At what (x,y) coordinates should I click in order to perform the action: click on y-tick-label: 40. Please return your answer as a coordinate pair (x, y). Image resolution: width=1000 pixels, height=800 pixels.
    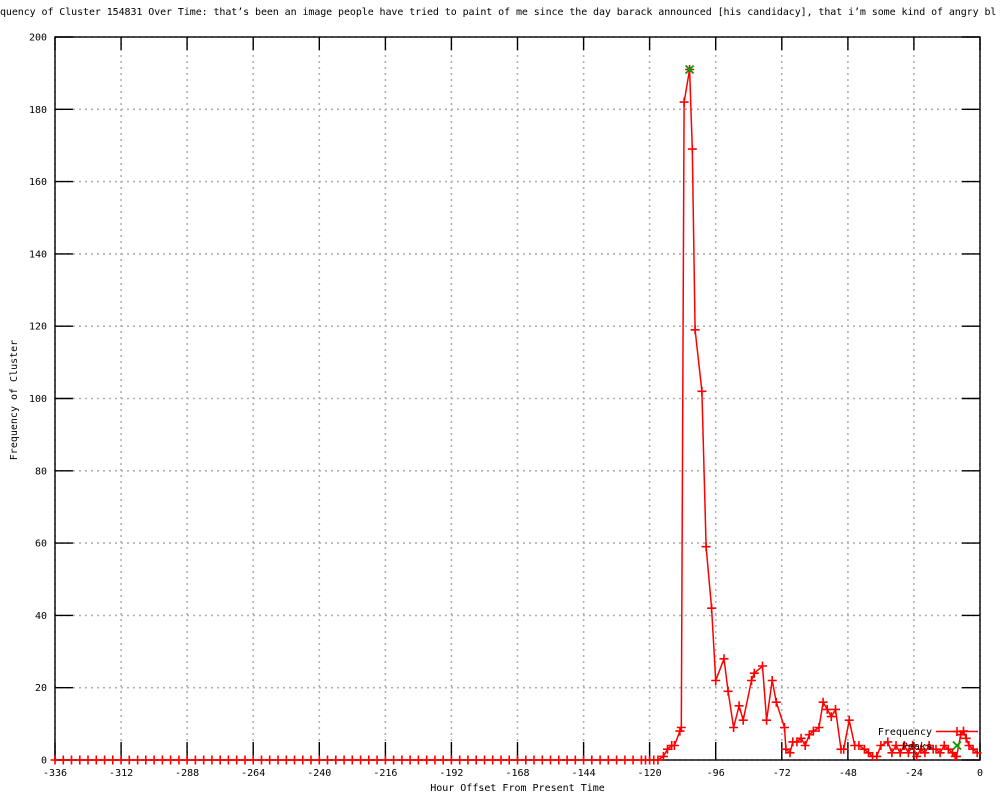
    Looking at the image, I should click on (41, 616).